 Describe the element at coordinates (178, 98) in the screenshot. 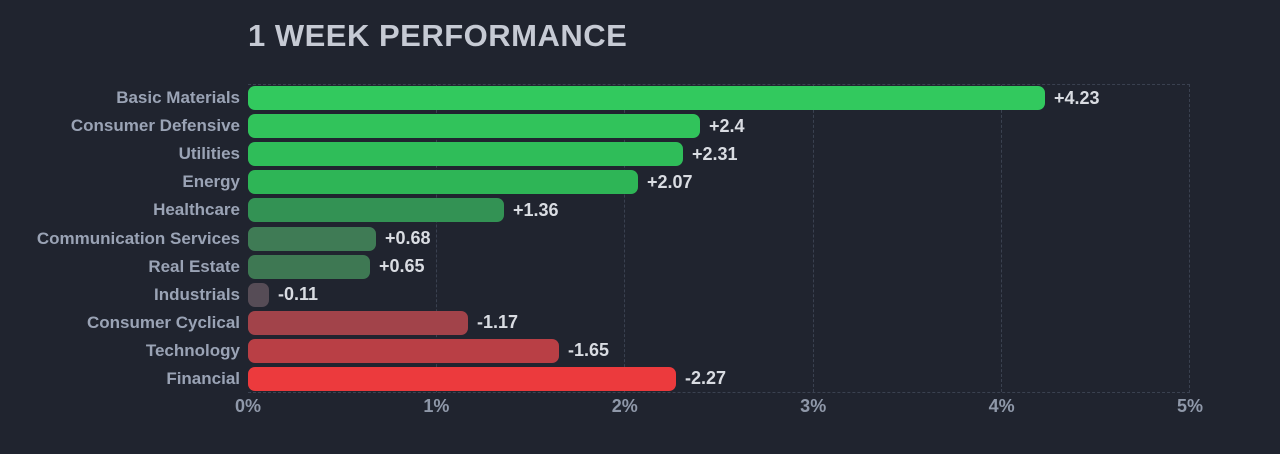

I see `bar-label: Basic Materials` at that location.